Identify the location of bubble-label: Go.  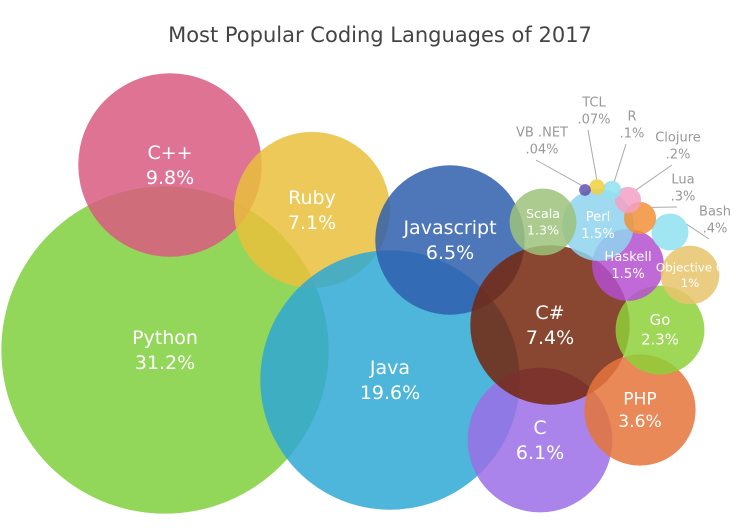
(660, 320).